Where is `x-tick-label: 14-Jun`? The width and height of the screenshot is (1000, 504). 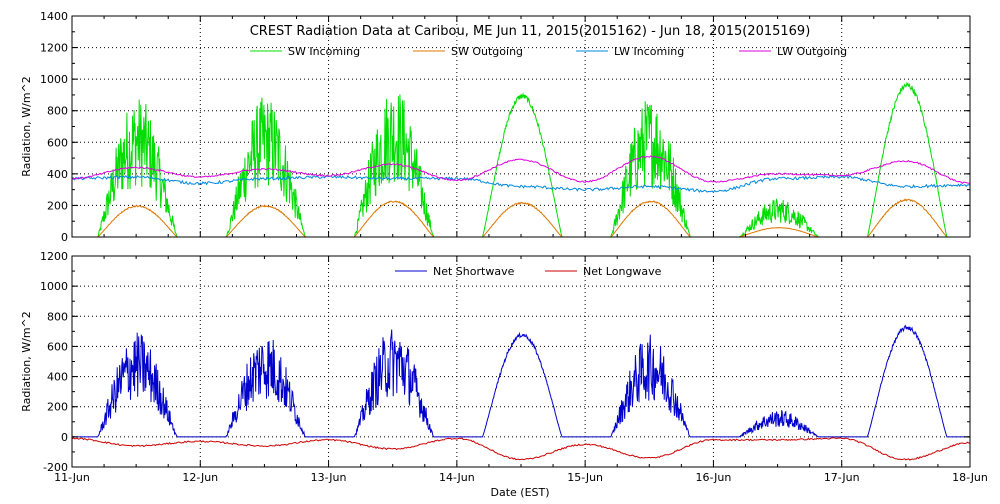 x-tick-label: 14-Jun is located at coordinates (457, 477).